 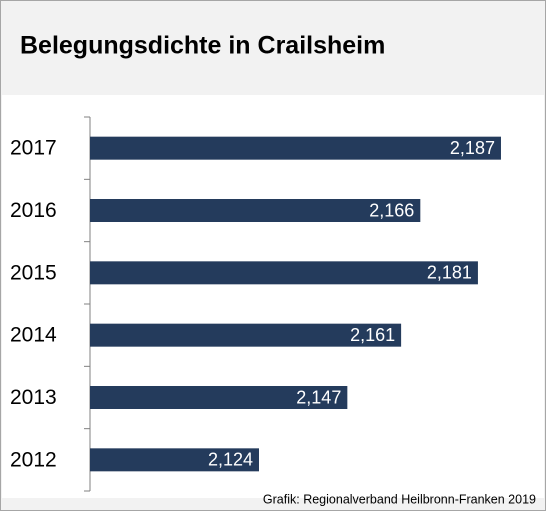 What do you see at coordinates (33, 210) in the screenshot?
I see `y-tick-label: 2016` at bounding box center [33, 210].